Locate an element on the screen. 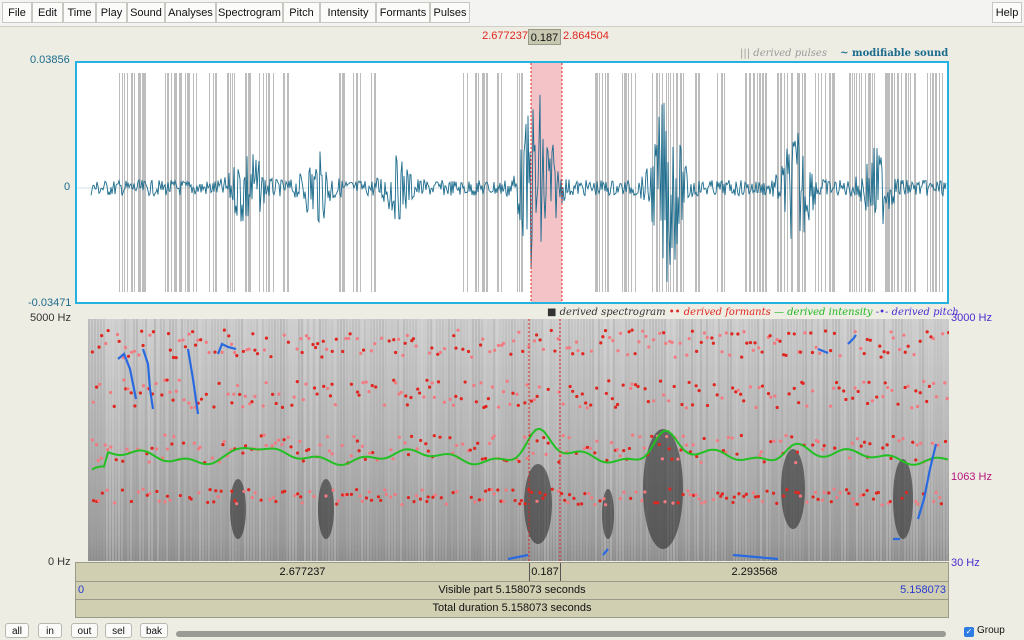 The height and width of the screenshot is (640, 1024). menu-help: Help is located at coordinates (1007, 12).